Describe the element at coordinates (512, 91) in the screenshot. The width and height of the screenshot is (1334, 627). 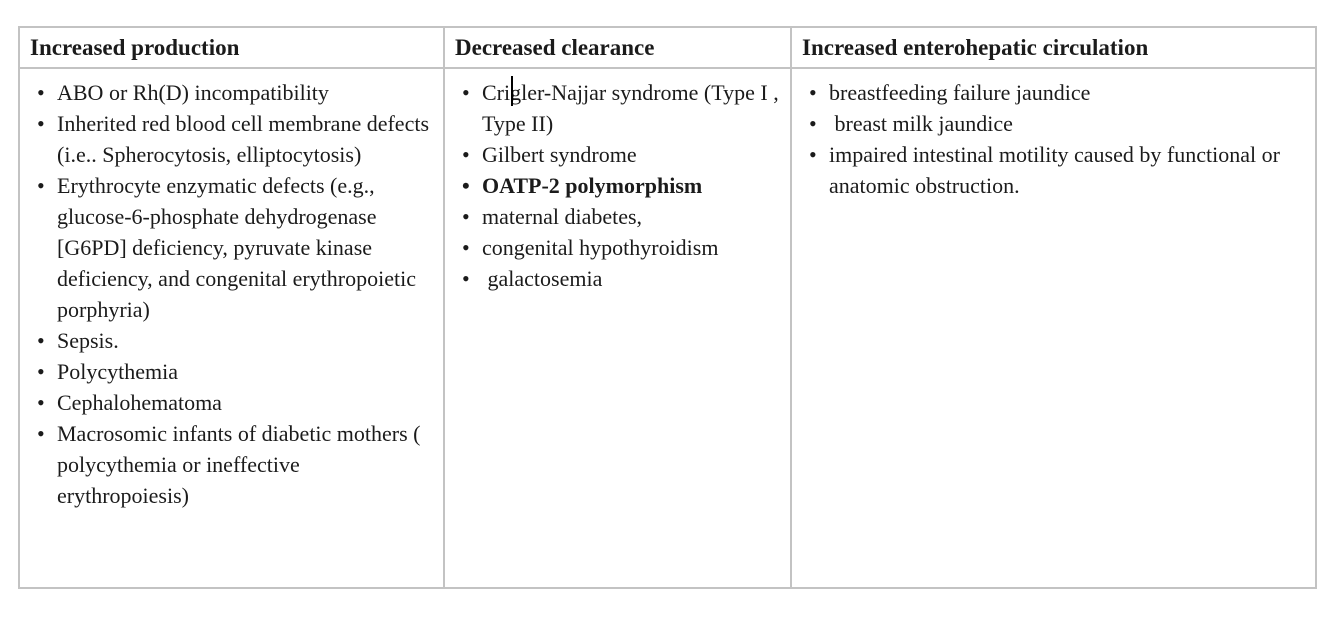
I see `text-cursor` at that location.